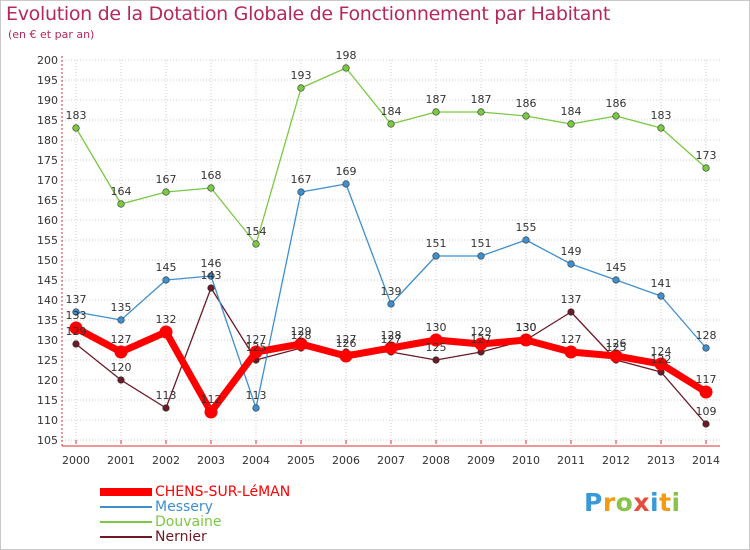  Describe the element at coordinates (526, 227) in the screenshot. I see `data-label-messery: 155` at that location.